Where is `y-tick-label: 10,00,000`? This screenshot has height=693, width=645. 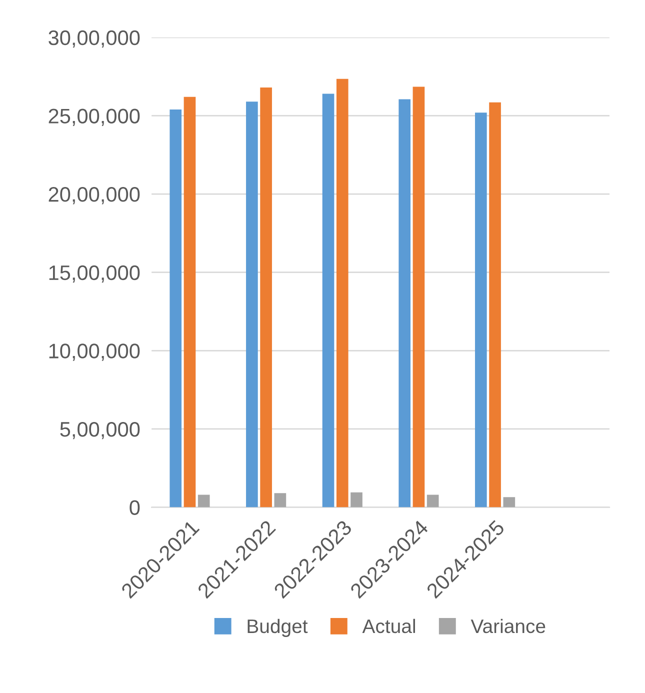 y-tick-label: 10,00,000 is located at coordinates (94, 352).